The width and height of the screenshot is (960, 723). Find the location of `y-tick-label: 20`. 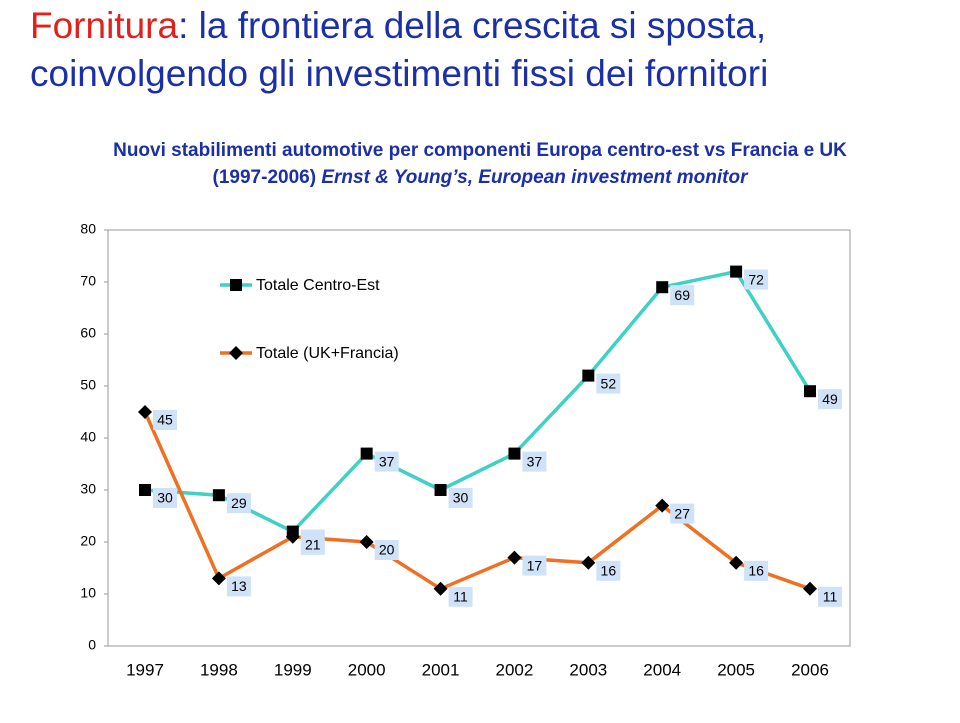

y-tick-label: 20 is located at coordinates (88, 541).